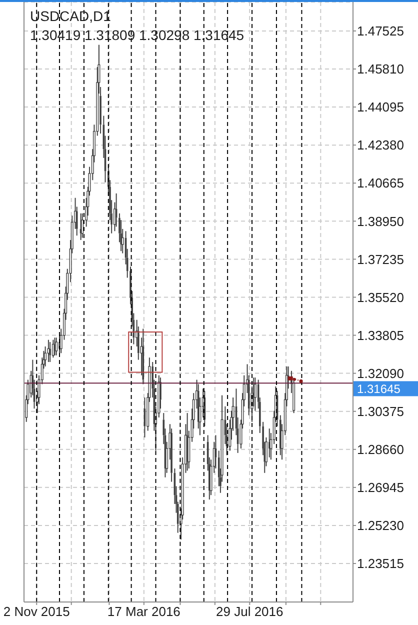  What do you see at coordinates (380, 450) in the screenshot?
I see `y-tick-label: 1.28660` at bounding box center [380, 450].